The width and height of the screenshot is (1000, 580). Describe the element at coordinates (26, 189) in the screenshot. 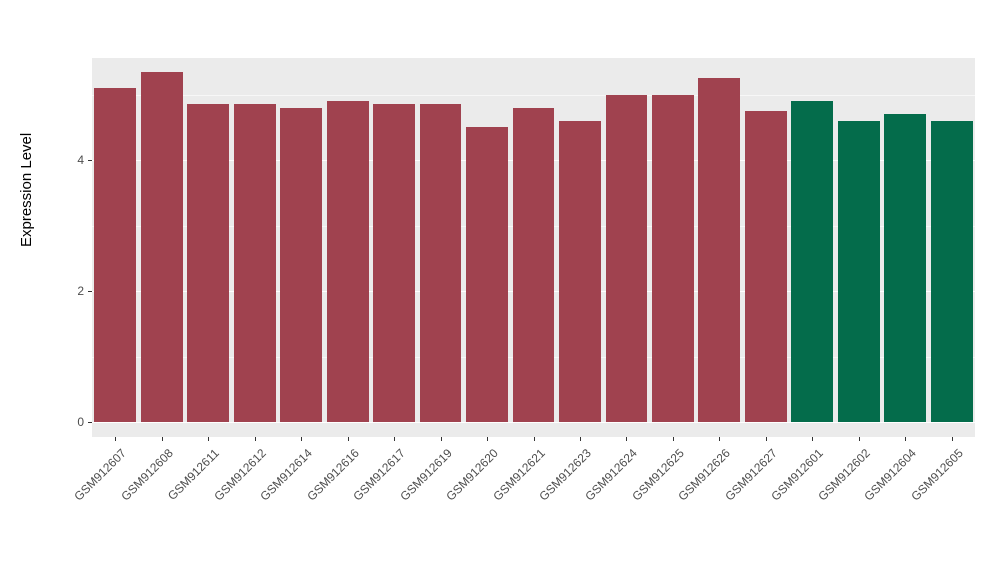

I see `y-axis-label: Expression Level` at that location.